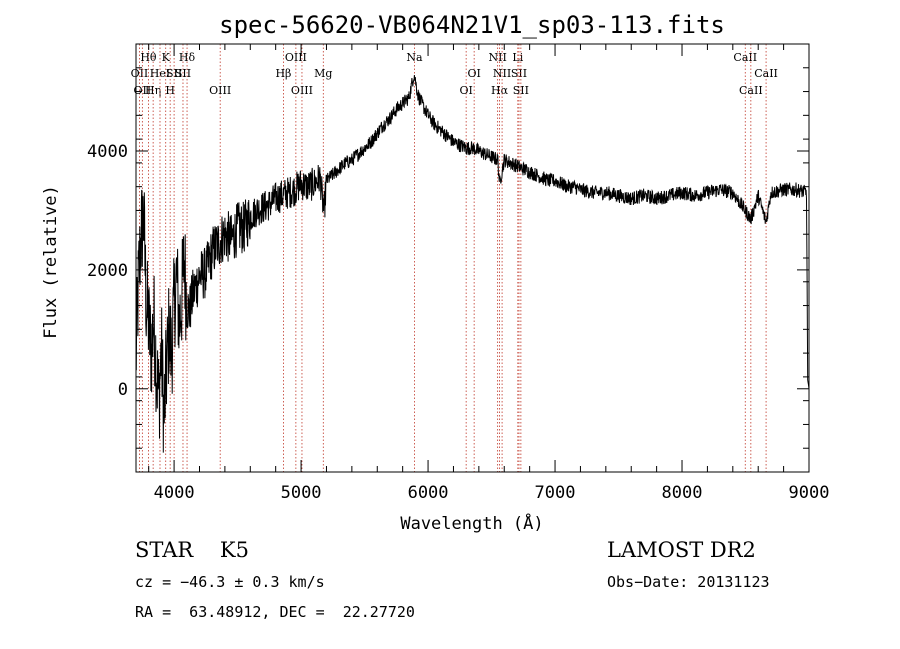 Image resolution: width=900 pixels, height=649 pixels. I want to click on line-marker-label-25: CaII, so click(751, 90).